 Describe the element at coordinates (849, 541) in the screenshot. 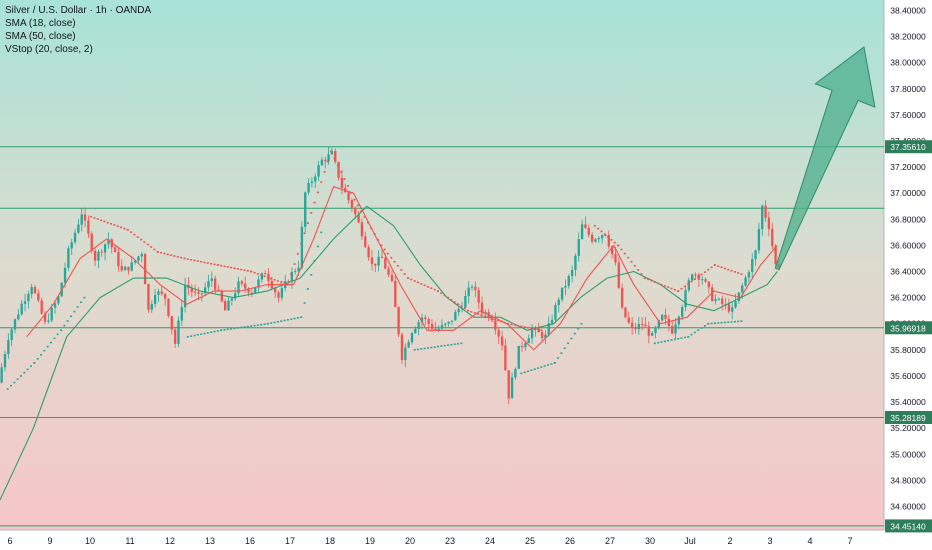

I see `x-tick-label-21: 7` at that location.